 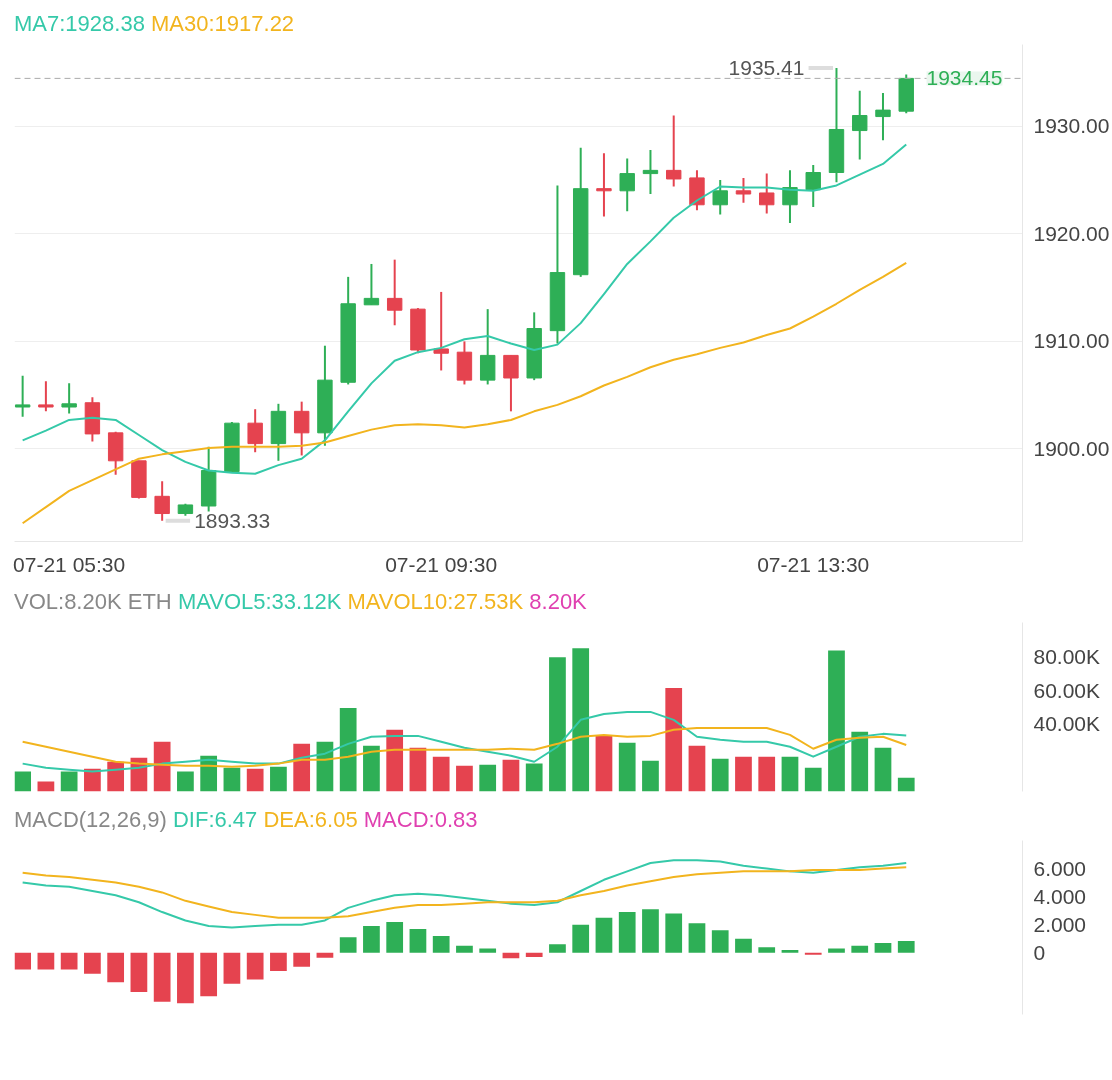 I want to click on y-tick-label: 60.00K, so click(x=1067, y=690).